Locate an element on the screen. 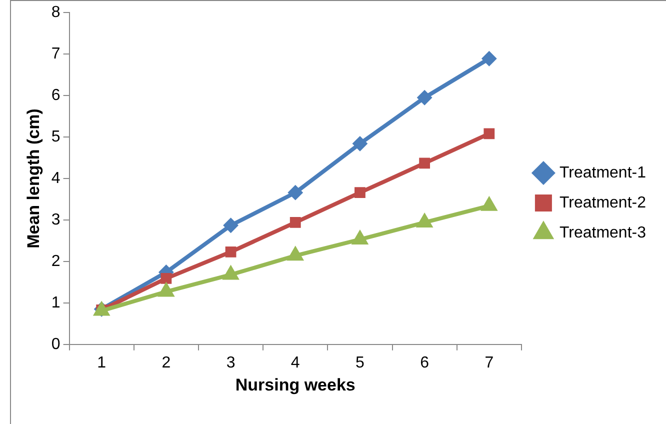  x-tick-label: 4 is located at coordinates (295, 363).